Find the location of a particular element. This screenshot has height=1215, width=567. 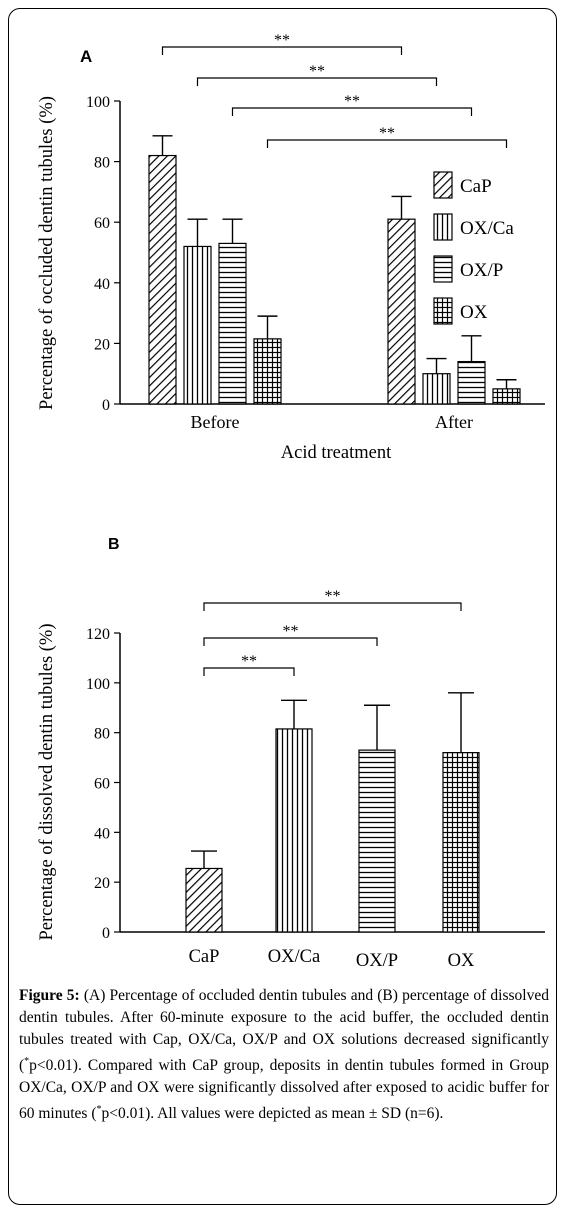

bar-b-ox is located at coordinates (461, 842).